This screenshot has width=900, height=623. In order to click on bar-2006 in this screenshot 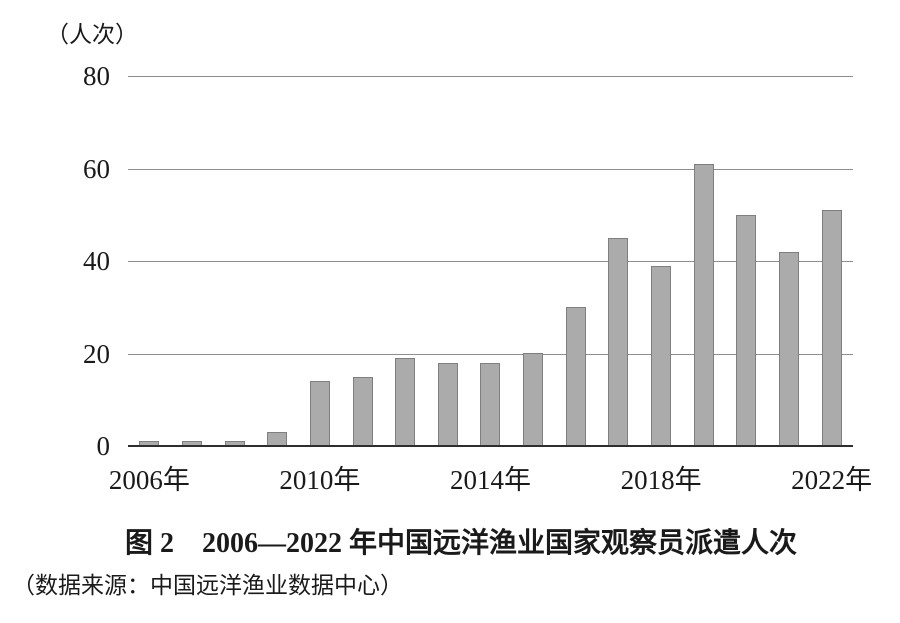, I will do `click(149, 443)`.